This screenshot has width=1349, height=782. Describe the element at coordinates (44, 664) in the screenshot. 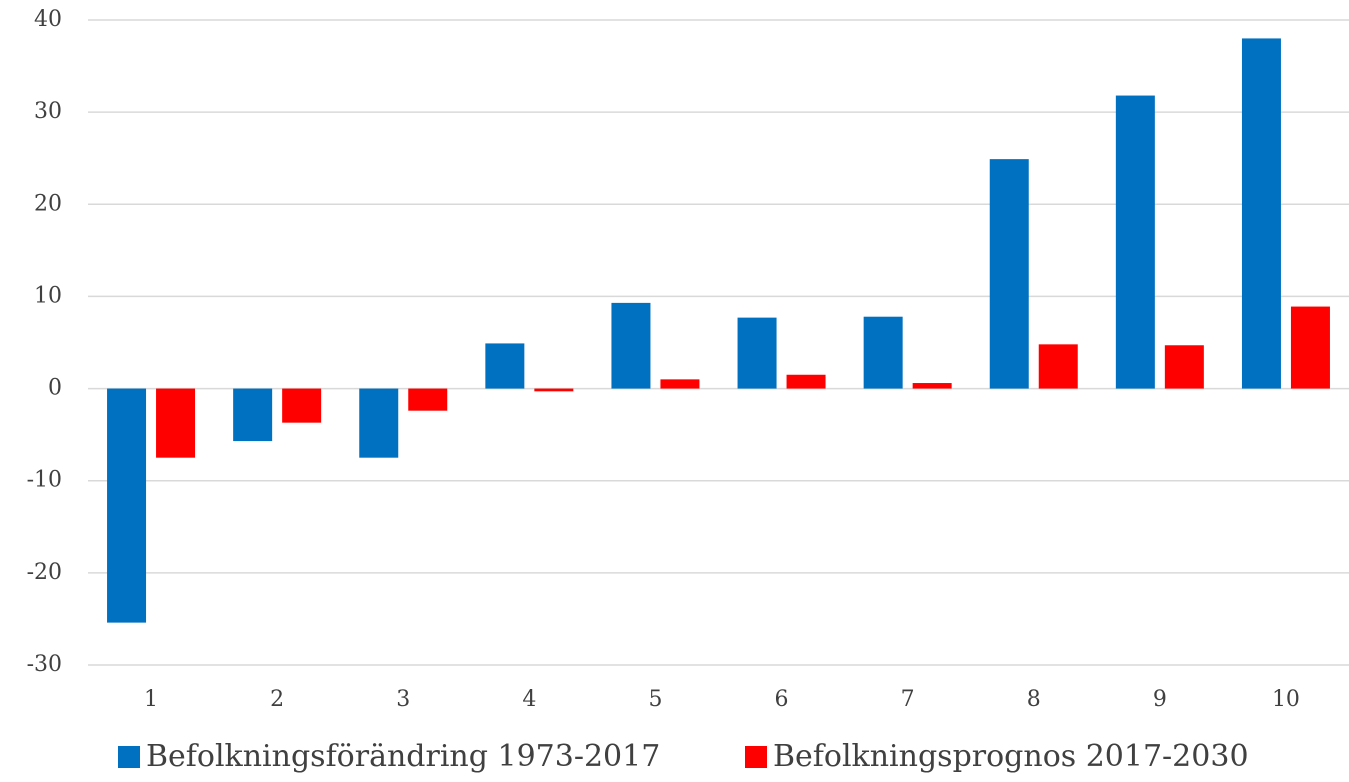

I see `y-tick-label: -30` at that location.